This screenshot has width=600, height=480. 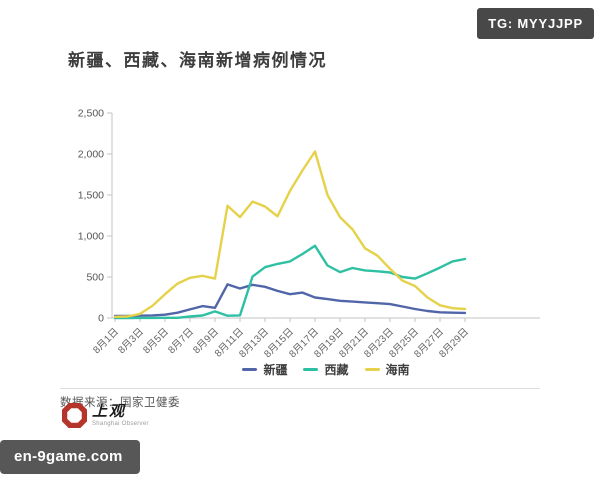 I want to click on chart-title: 新疆、西藏、海南新增病例情况, so click(x=197, y=60).